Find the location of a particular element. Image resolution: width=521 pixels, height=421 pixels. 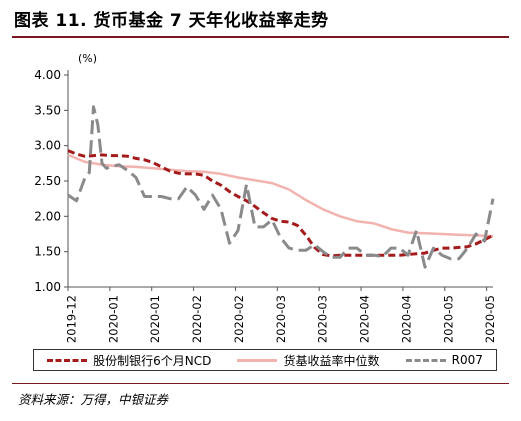

legend-item-ncd: 股份制银行6个月NCD is located at coordinates (129, 360).